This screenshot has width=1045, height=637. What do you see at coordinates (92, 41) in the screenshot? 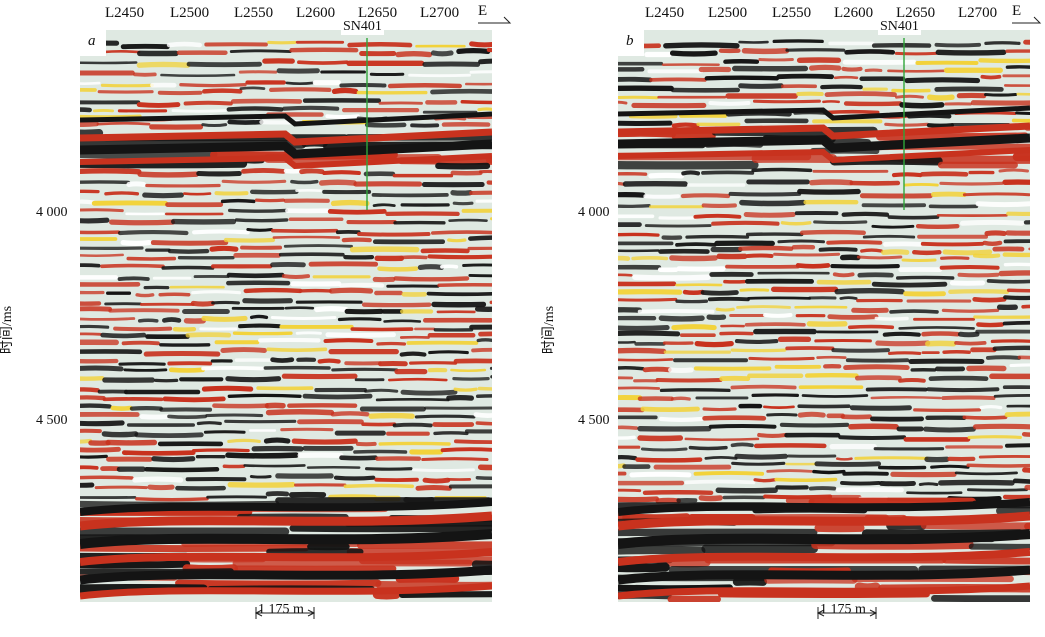
I see `panel-letter: a` at bounding box center [92, 41].